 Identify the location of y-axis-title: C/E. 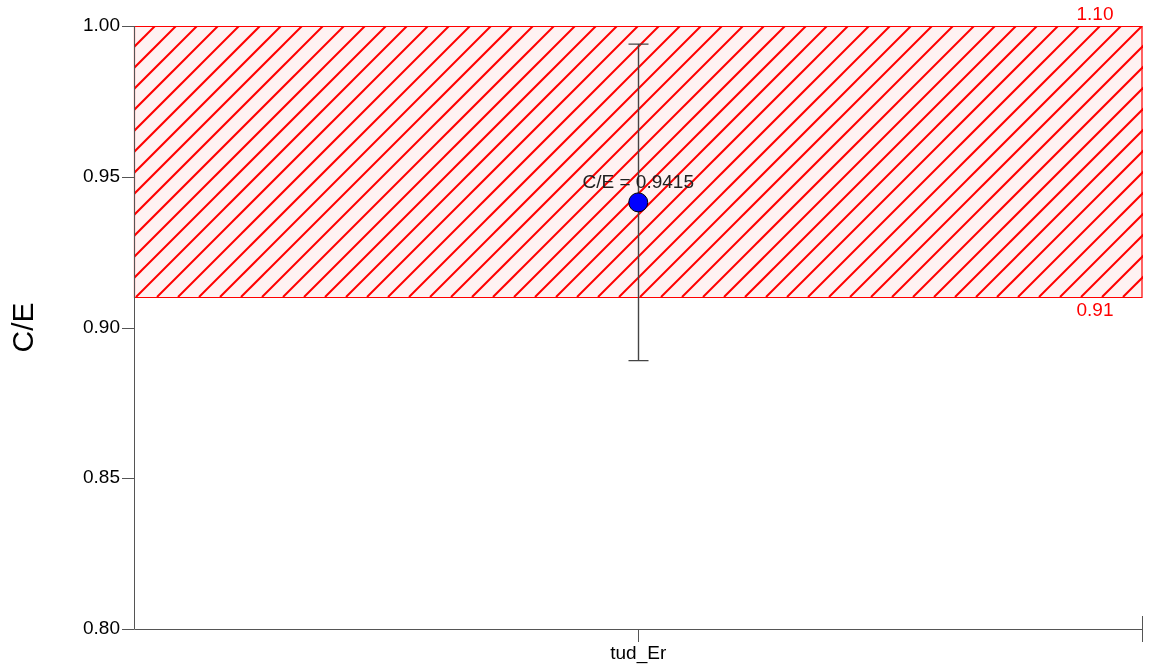
(23, 327).